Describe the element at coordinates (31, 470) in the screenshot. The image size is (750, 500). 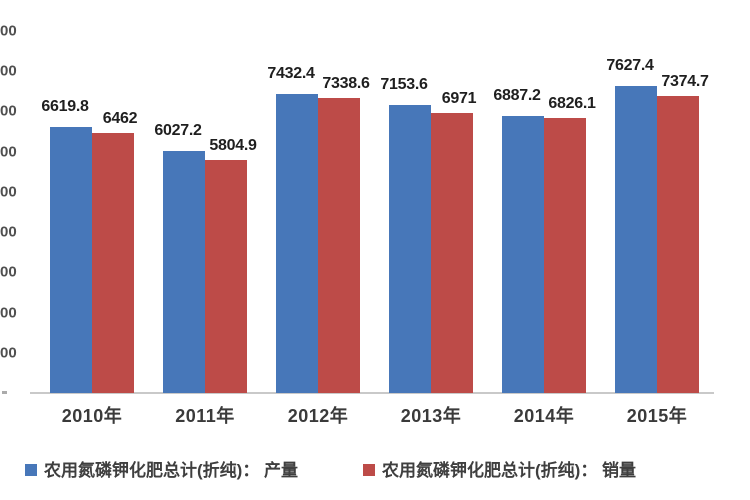
I see `legend-swatch-production` at that location.